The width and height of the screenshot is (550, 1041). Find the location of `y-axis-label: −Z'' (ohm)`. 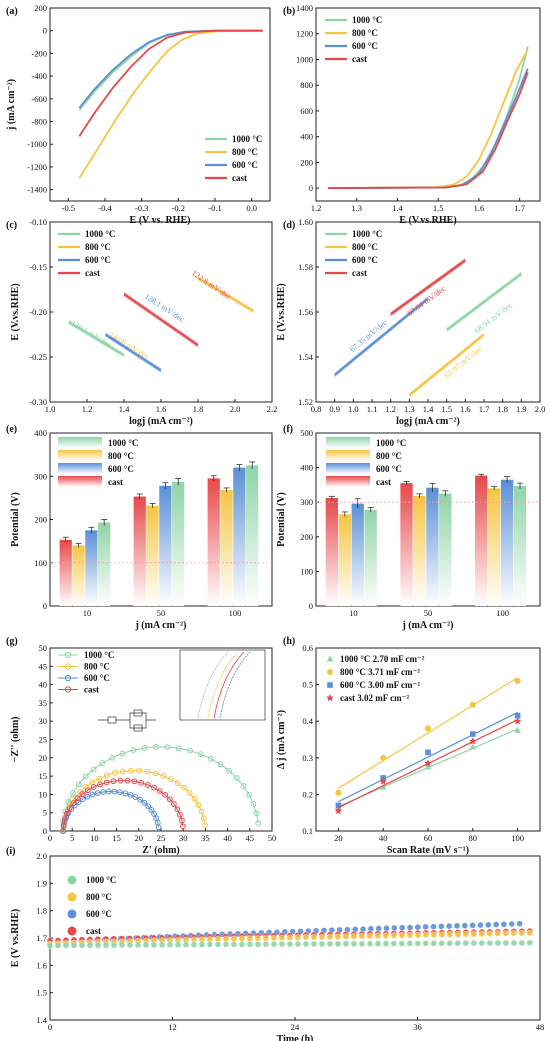

y-axis-label: −Z'' (ohm) is located at coordinates (15, 740).